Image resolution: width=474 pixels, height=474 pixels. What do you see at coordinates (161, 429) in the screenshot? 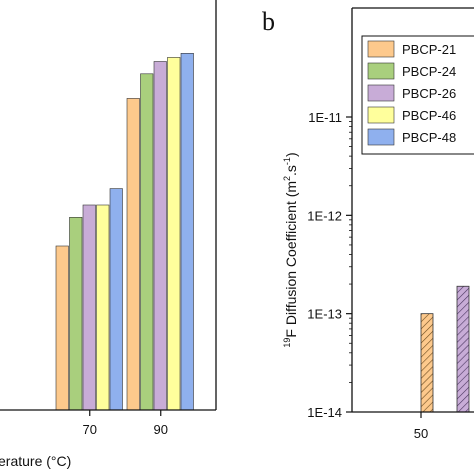
I see `panel-a-x-tick-label: 90` at bounding box center [161, 429].